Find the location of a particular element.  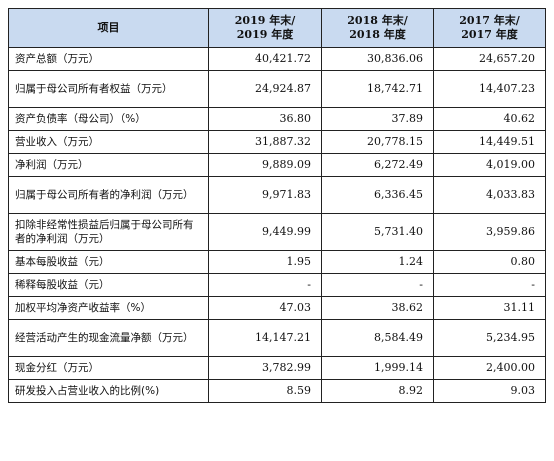

table-row: 基本每股收益（元） 1.95 1.24 0.80 is located at coordinates (277, 262).